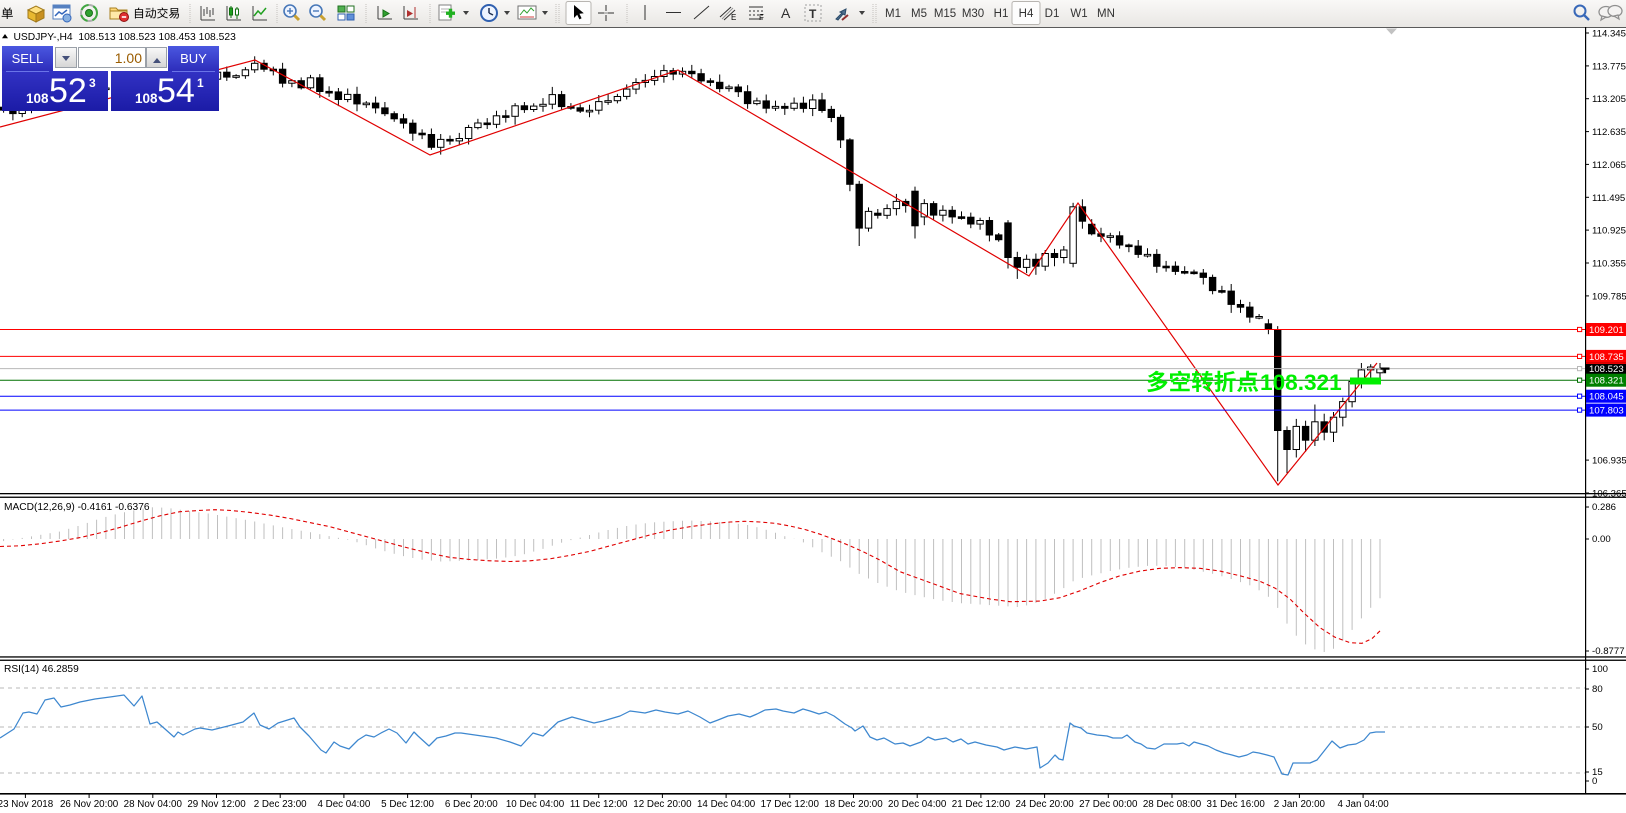 The height and width of the screenshot is (813, 1626). Describe the element at coordinates (733, 17) in the screenshot. I see `svg-text: E` at that location.